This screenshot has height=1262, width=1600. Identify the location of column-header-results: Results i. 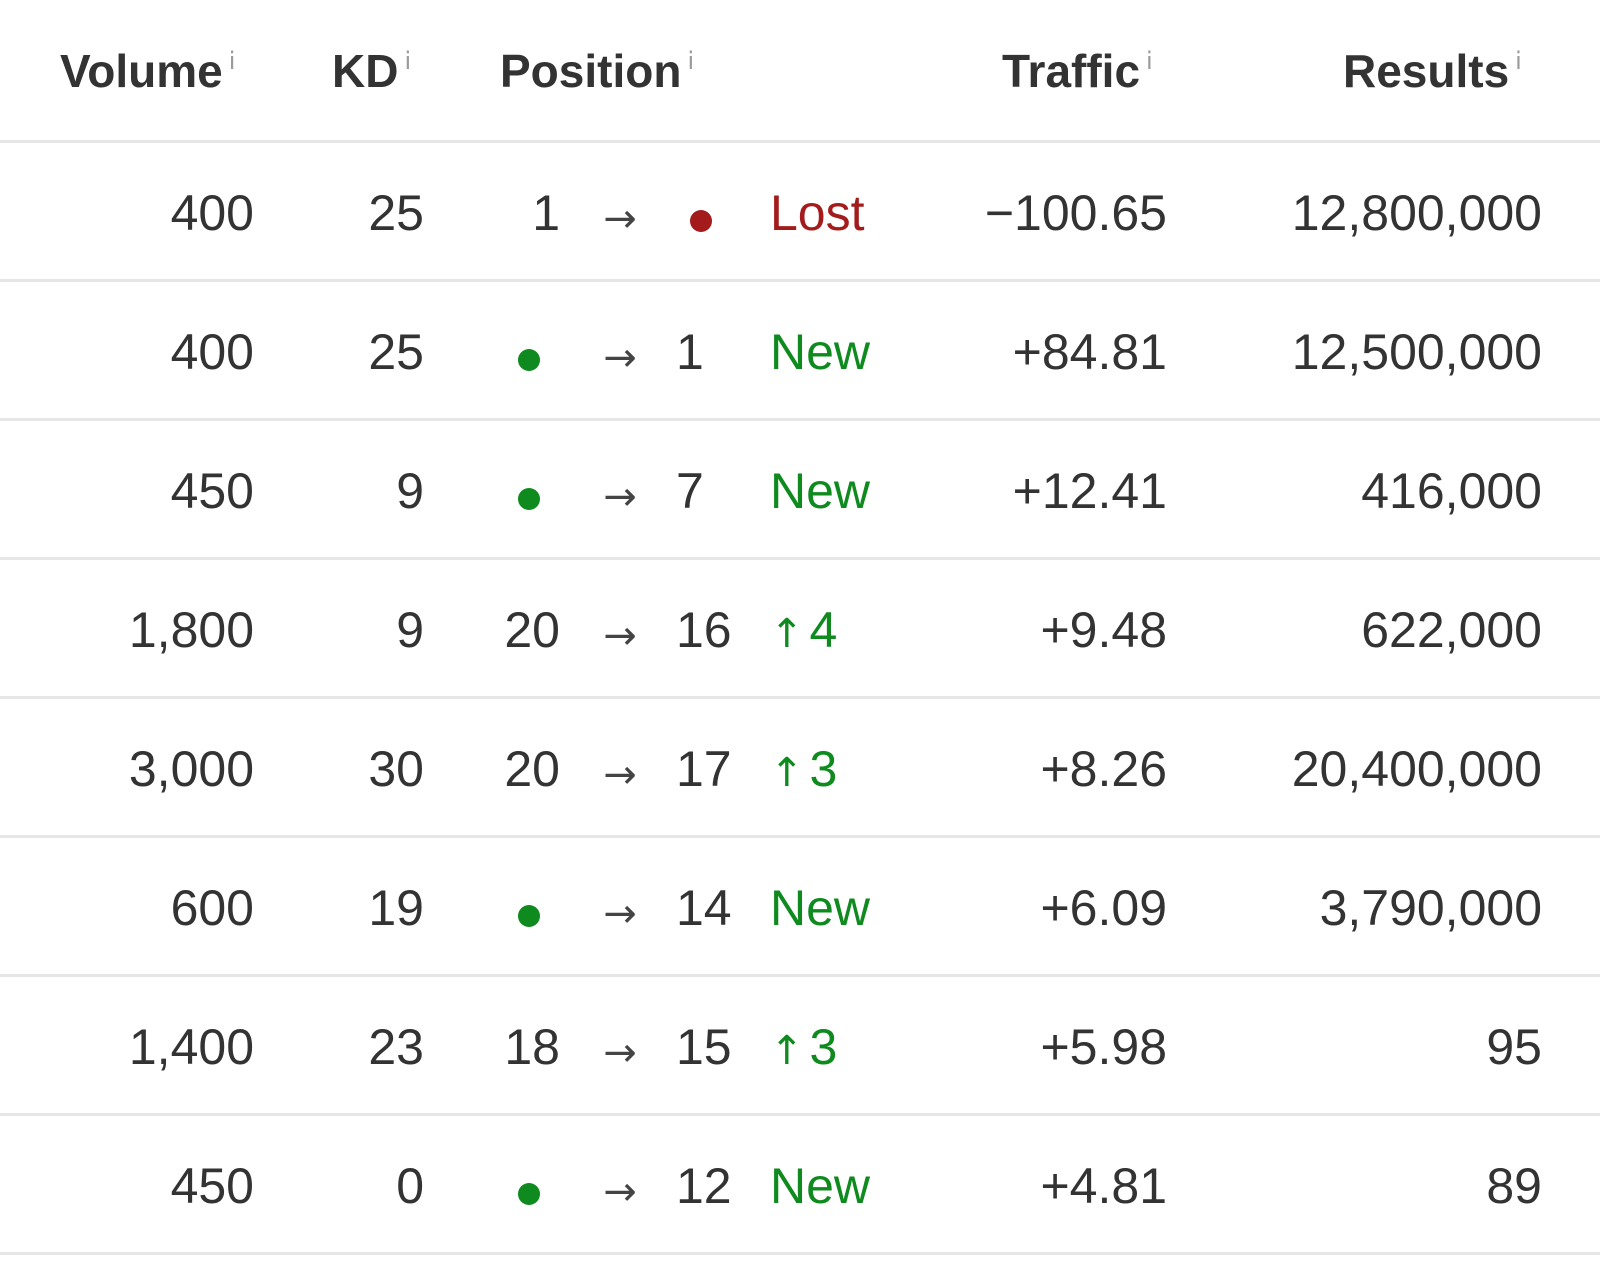
(1432, 75).